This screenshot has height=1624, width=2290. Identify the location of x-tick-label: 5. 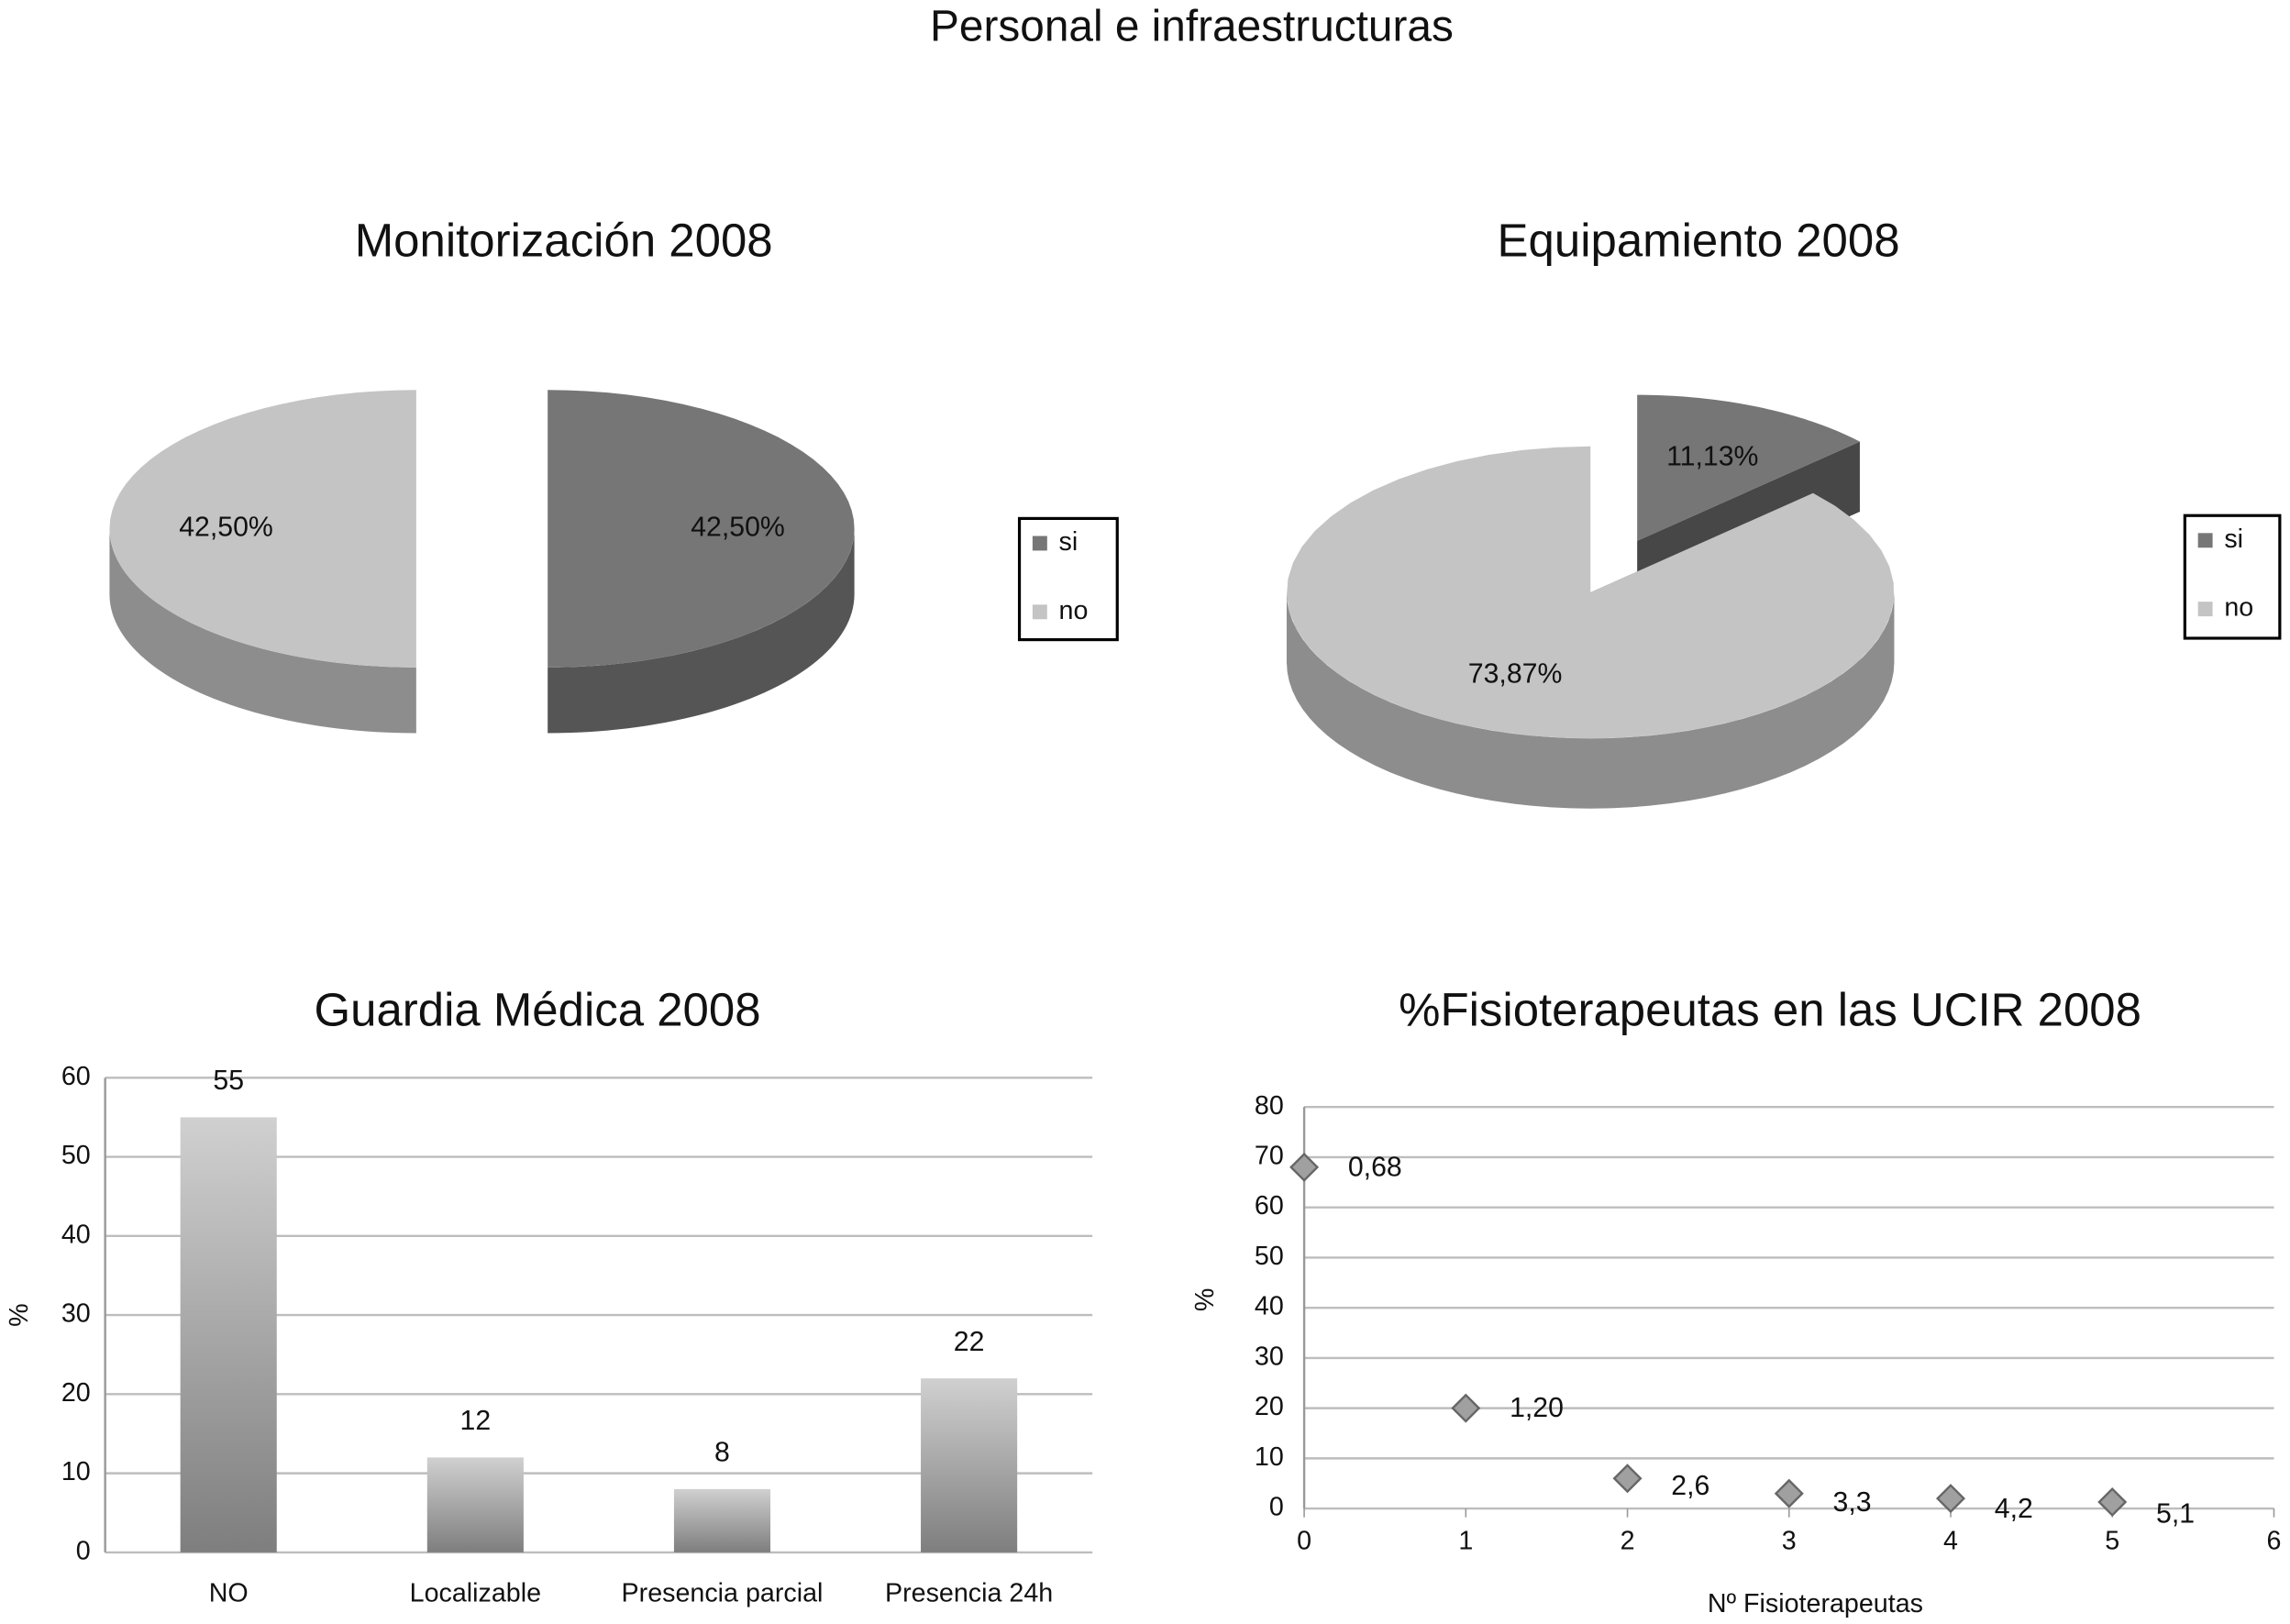
(2112, 1540).